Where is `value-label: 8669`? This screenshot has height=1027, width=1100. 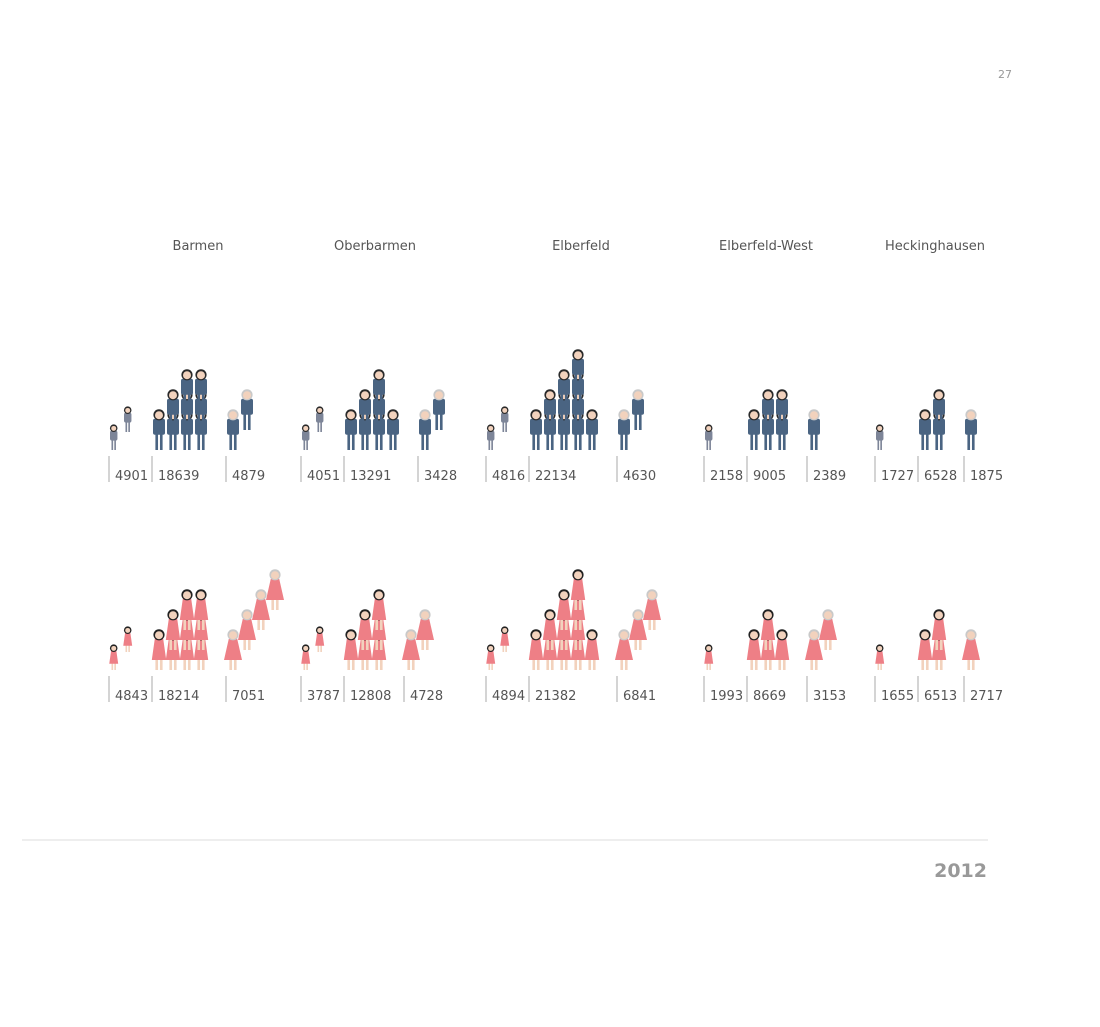
value-label: 8669 is located at coordinates (769, 696).